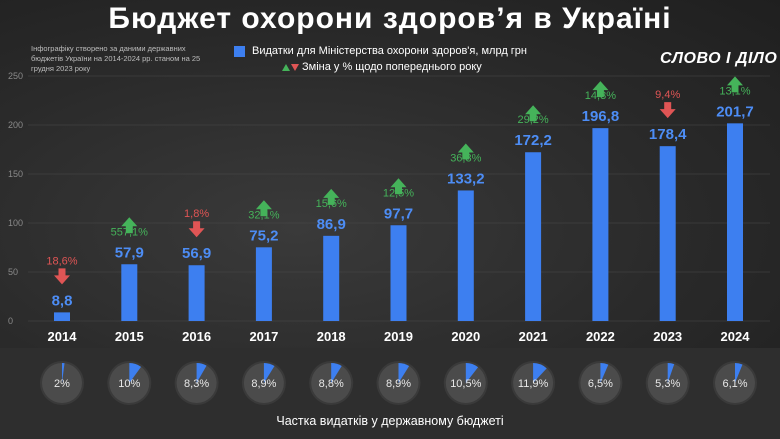  I want to click on value-label: 201,7, so click(735, 111).